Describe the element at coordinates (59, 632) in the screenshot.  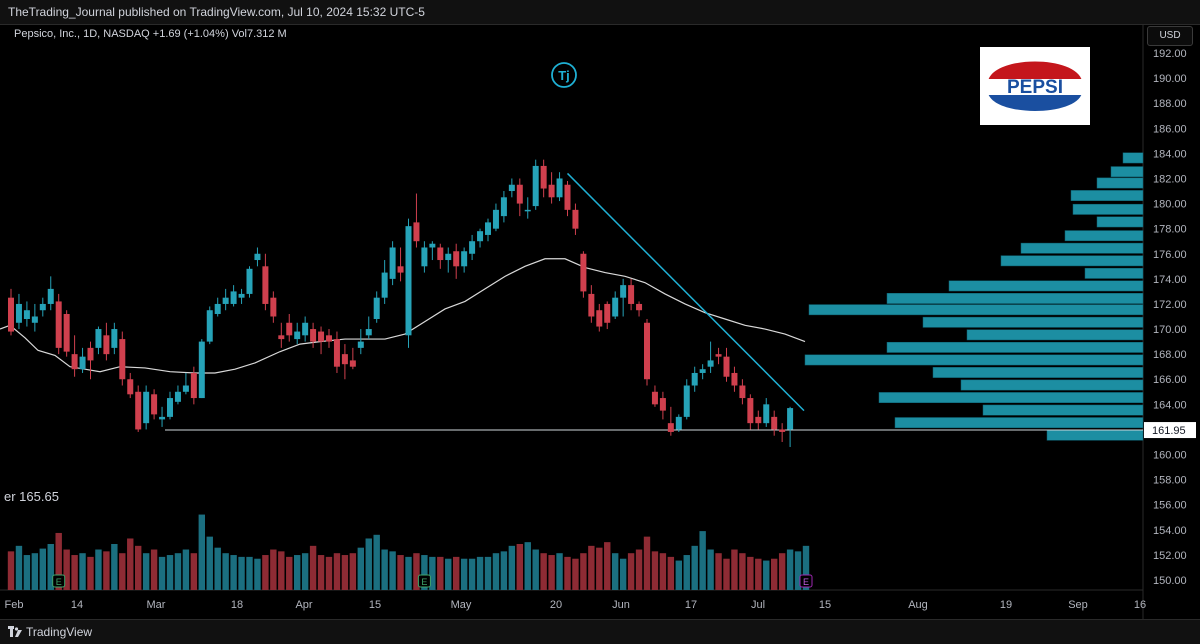
I see `footer-brand: TradingView` at that location.